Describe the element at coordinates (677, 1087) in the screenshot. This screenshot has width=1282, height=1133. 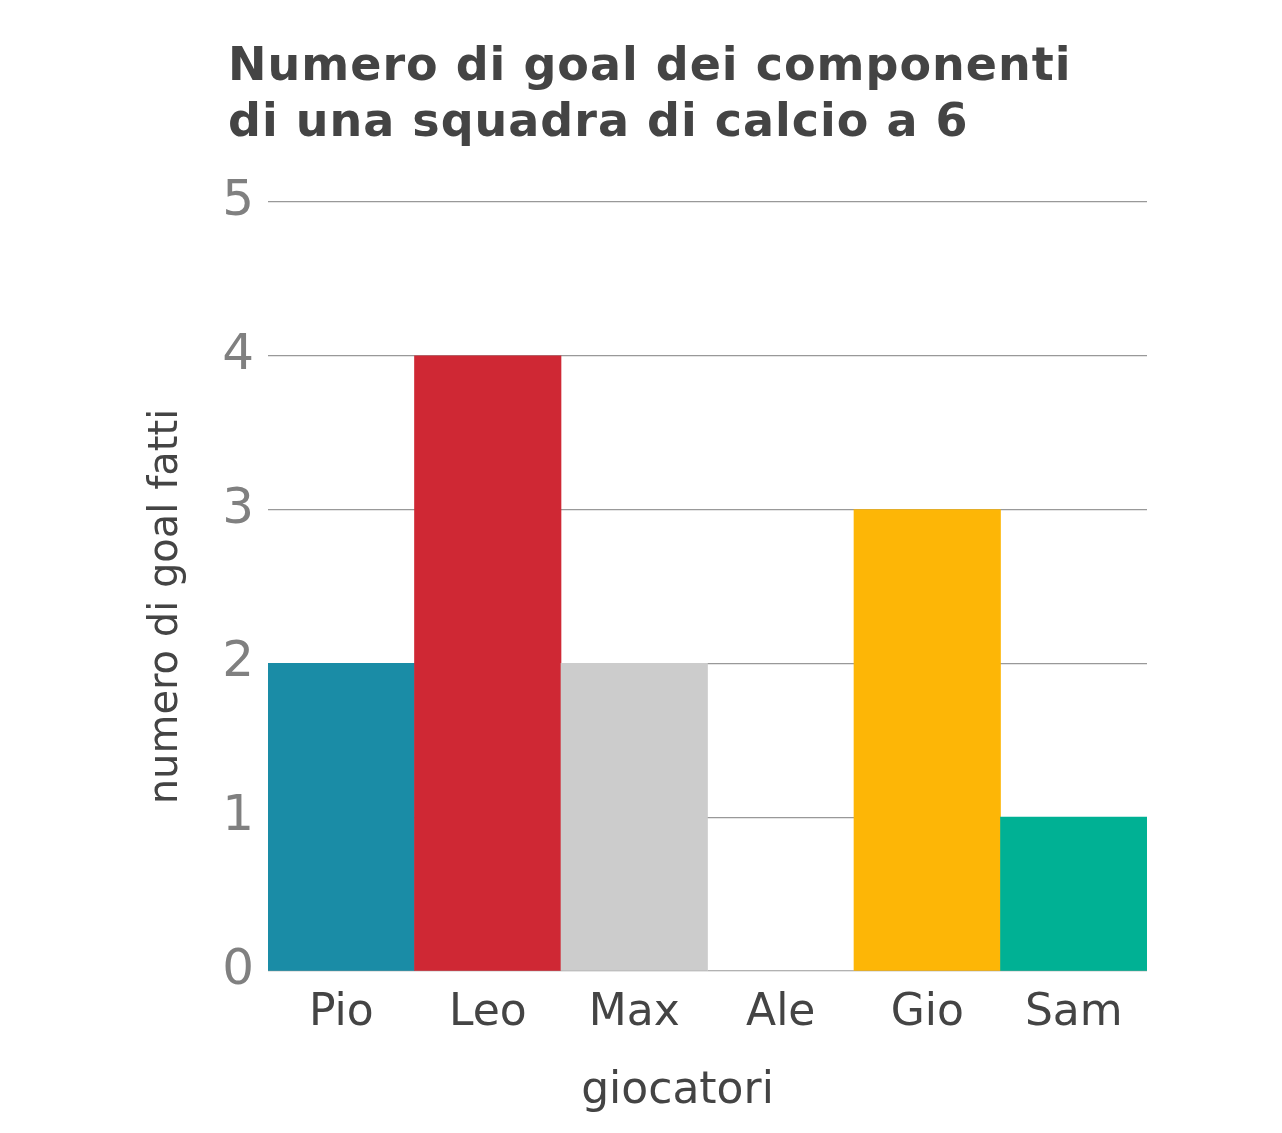
I see `x-axis-title: giocatori` at that location.